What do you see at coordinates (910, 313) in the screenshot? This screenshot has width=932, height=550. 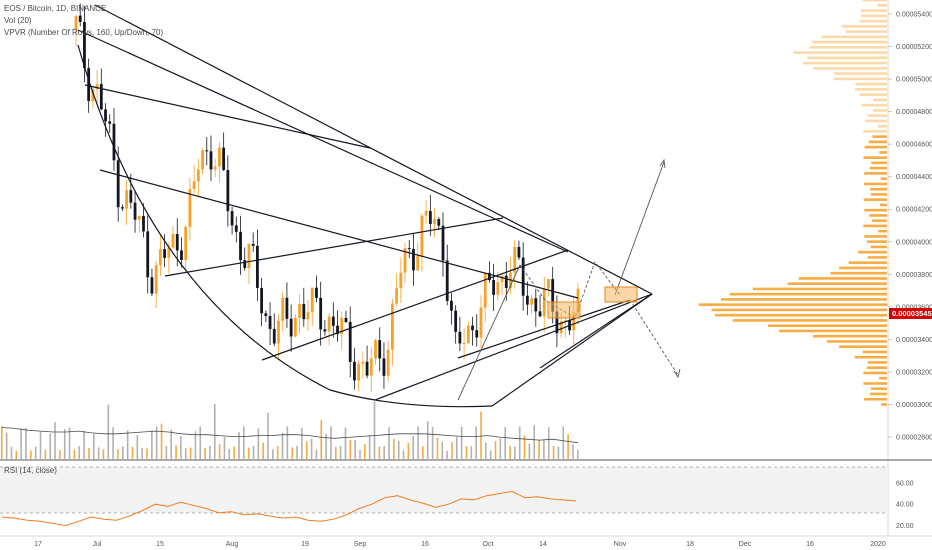 I see `last-price-tag` at bounding box center [910, 313].